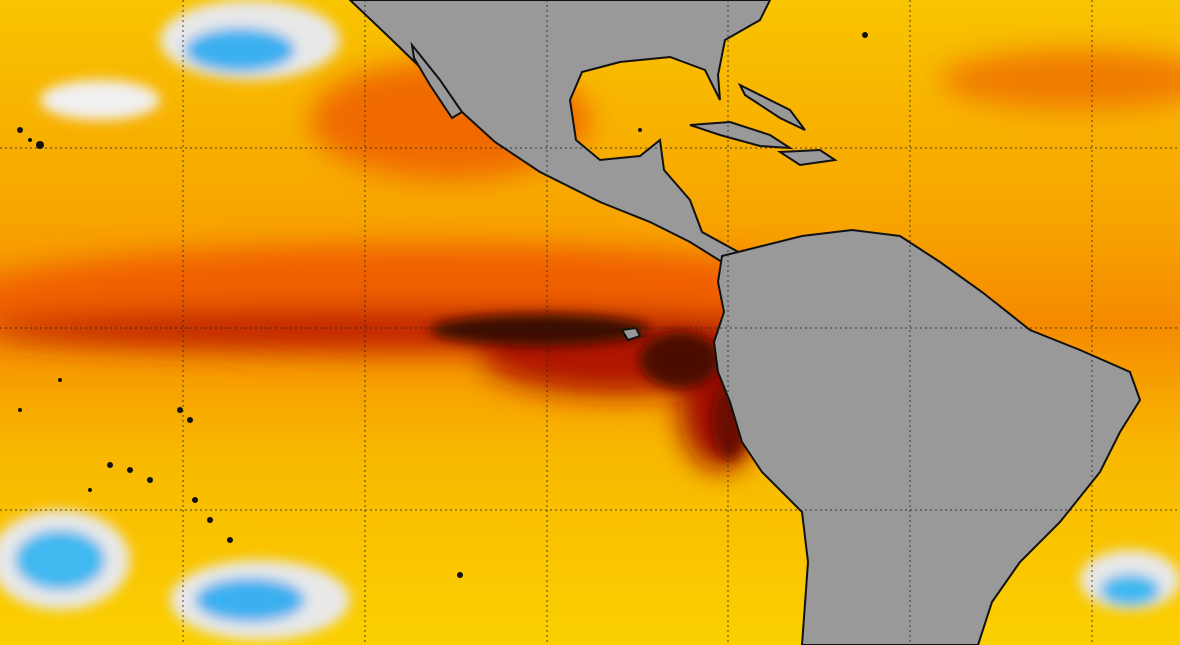 This screenshot has width=1180, height=645. What do you see at coordinates (771, 106) in the screenshot?
I see `bahamas` at bounding box center [771, 106].